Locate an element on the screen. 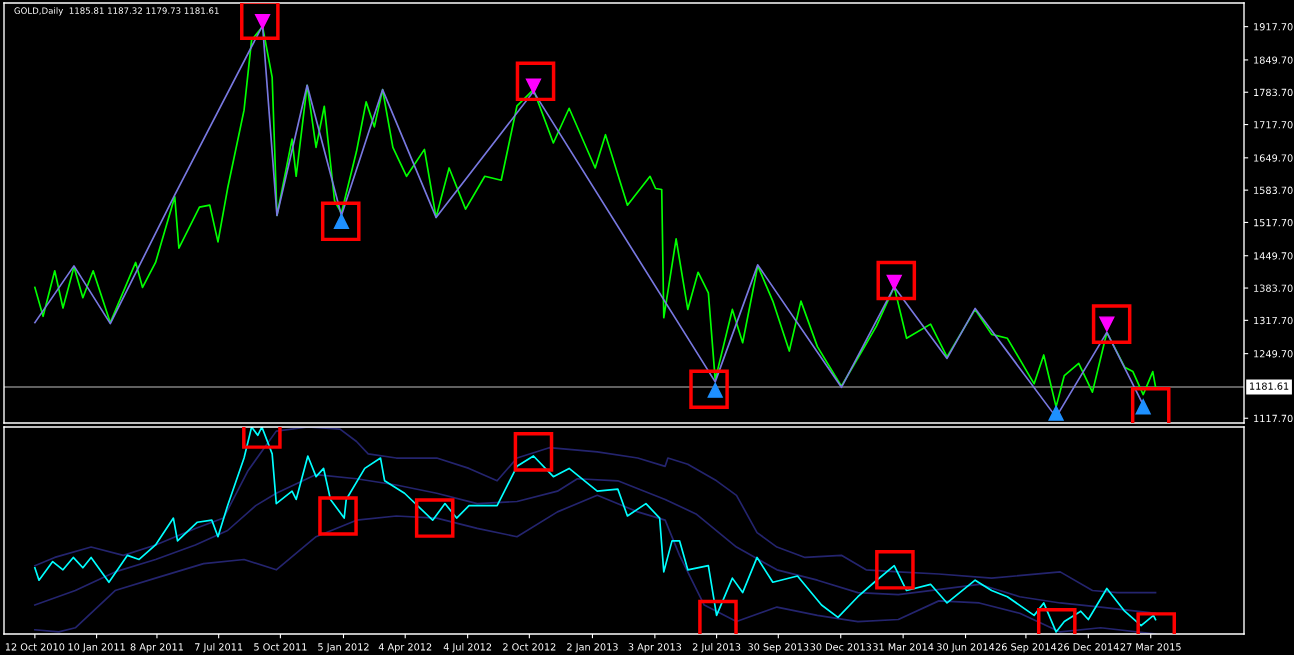  x-tick-label: 31 Mar 2014 is located at coordinates (903, 647).